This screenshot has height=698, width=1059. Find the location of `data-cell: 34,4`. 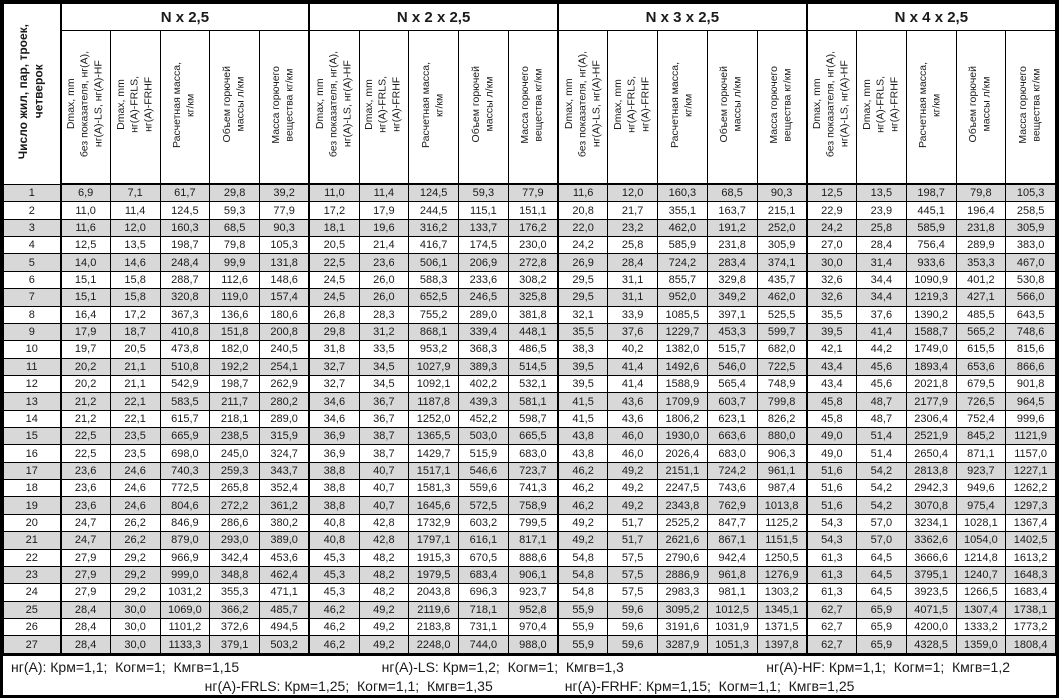

data-cell: 34,4 is located at coordinates (881, 280).